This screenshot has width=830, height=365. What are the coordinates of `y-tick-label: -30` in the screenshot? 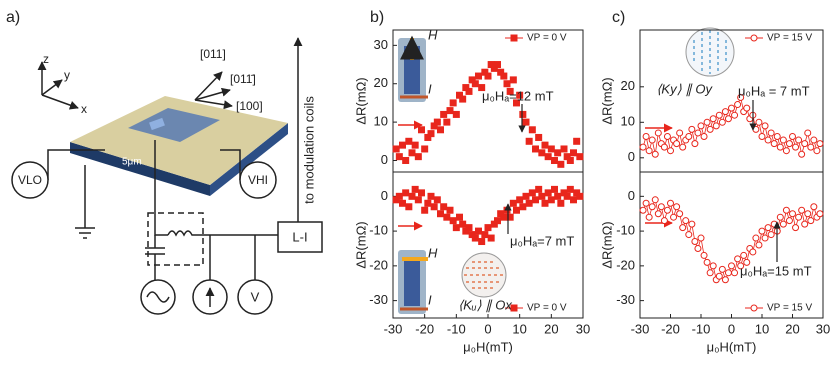 It's located at (625, 299).